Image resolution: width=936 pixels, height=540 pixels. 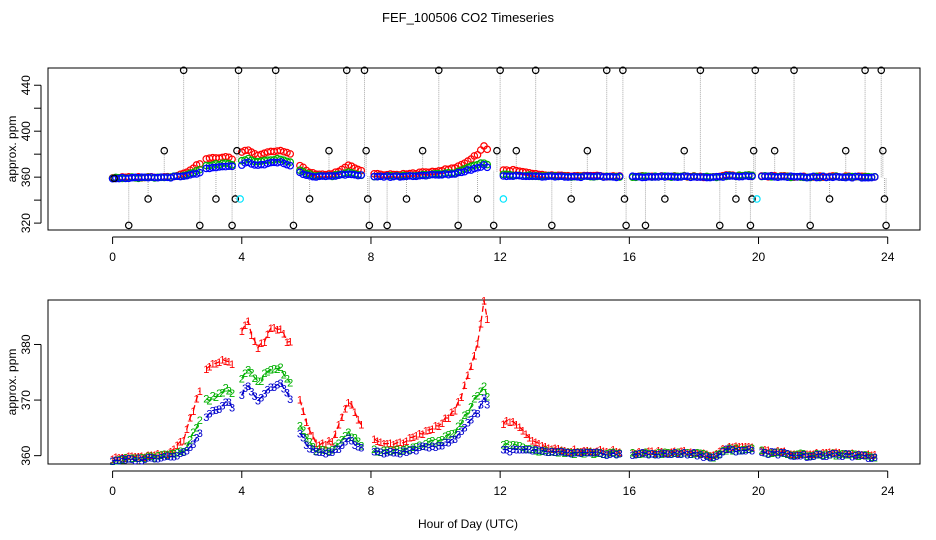 What do you see at coordinates (487, 149) in the screenshot?
I see `level-1-point` at bounding box center [487, 149].